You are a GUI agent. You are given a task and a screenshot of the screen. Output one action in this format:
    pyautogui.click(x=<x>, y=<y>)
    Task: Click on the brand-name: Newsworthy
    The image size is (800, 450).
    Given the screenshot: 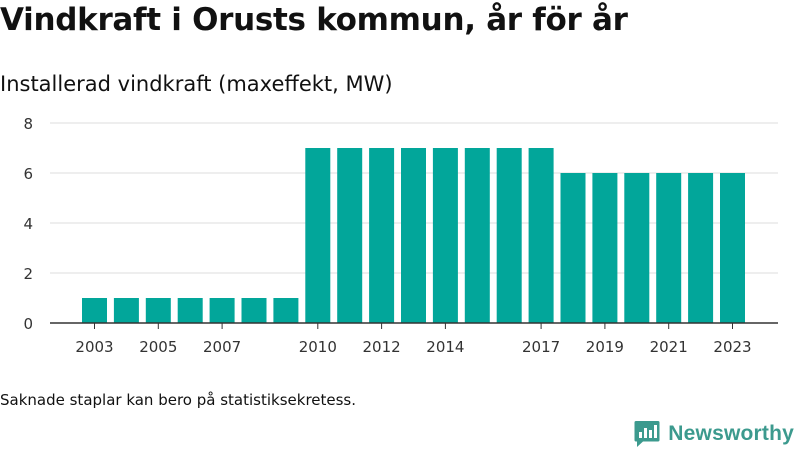 What is the action you would take?
    pyautogui.click(x=731, y=433)
    